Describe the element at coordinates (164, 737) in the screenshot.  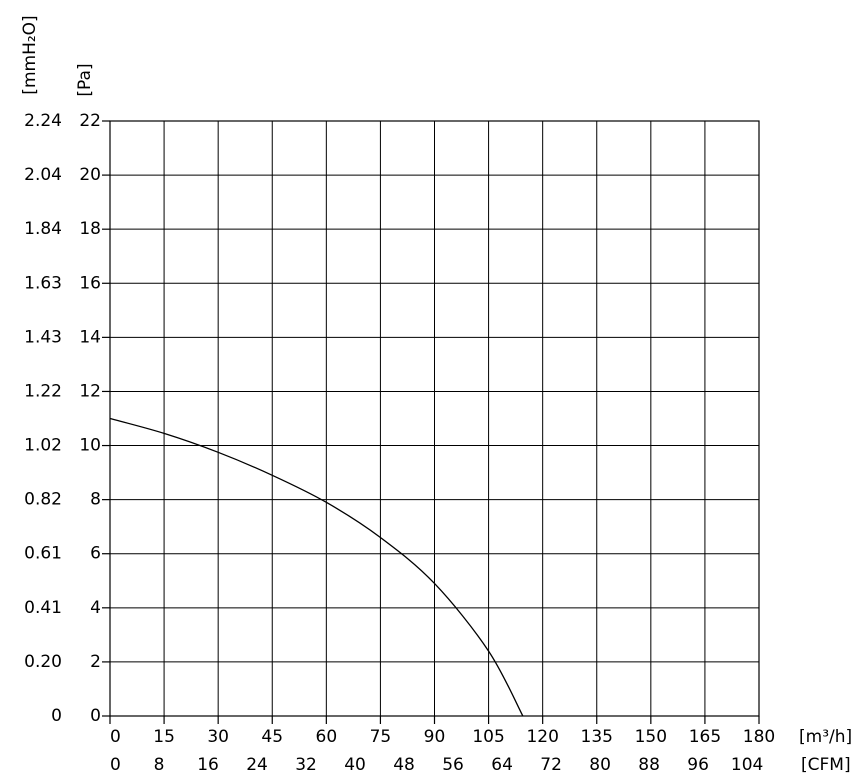
I see `x-tick-label: 15` at that location.